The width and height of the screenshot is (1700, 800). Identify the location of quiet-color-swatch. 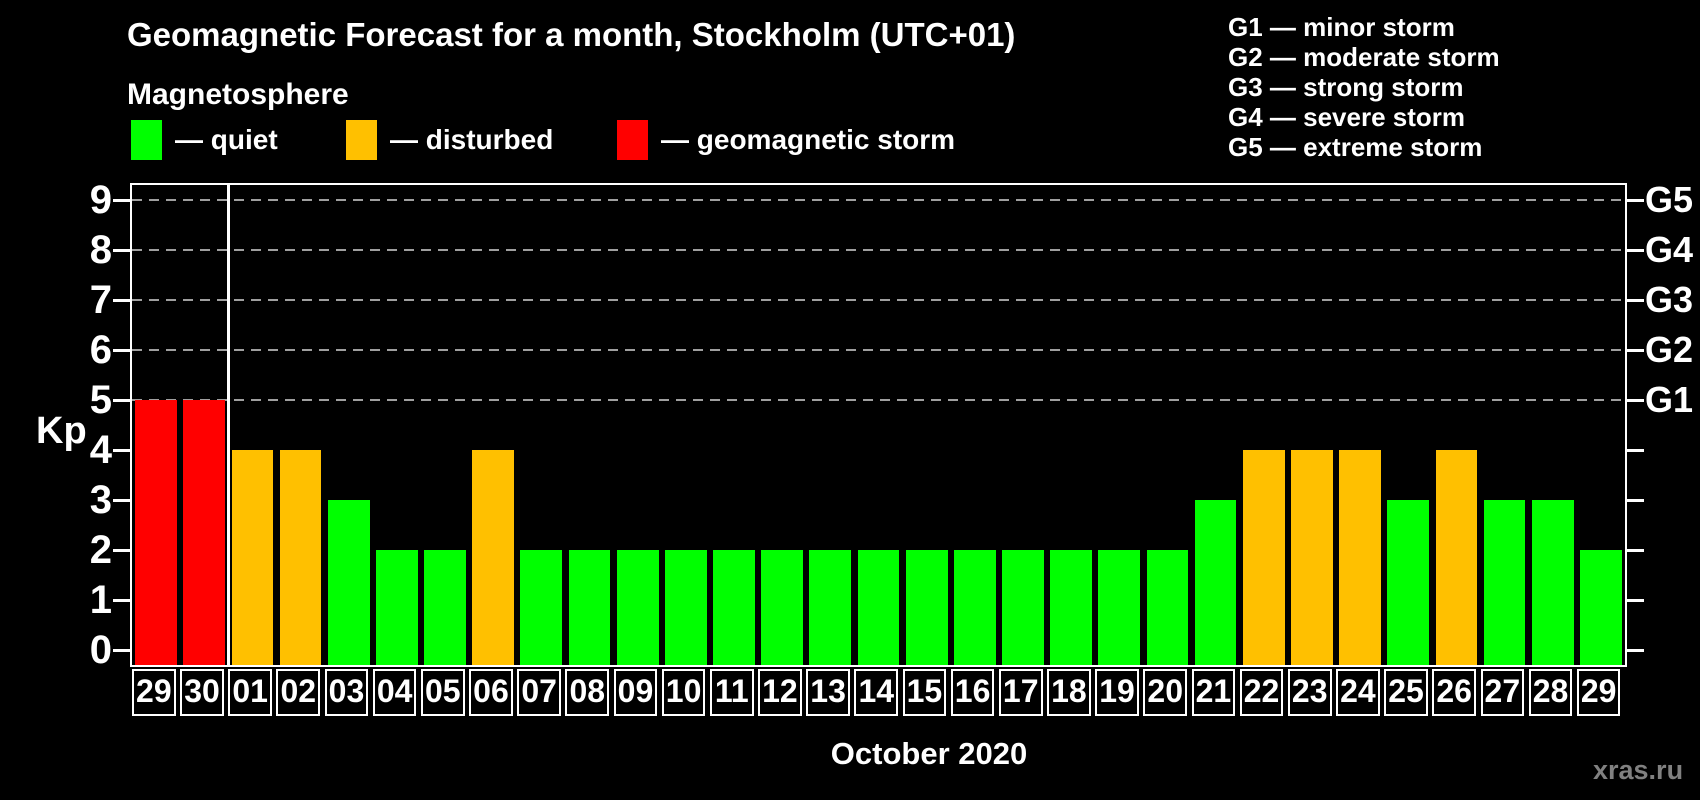
(146, 140).